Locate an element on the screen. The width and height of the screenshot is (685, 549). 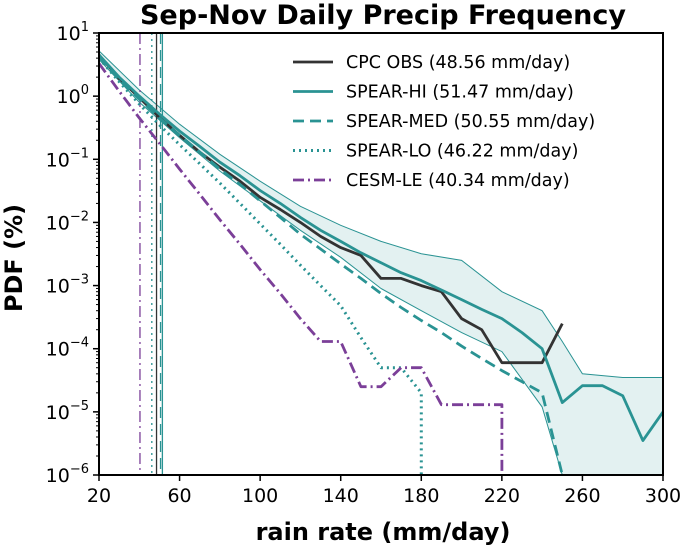
x-tick-label: 60 is located at coordinates (179, 496).